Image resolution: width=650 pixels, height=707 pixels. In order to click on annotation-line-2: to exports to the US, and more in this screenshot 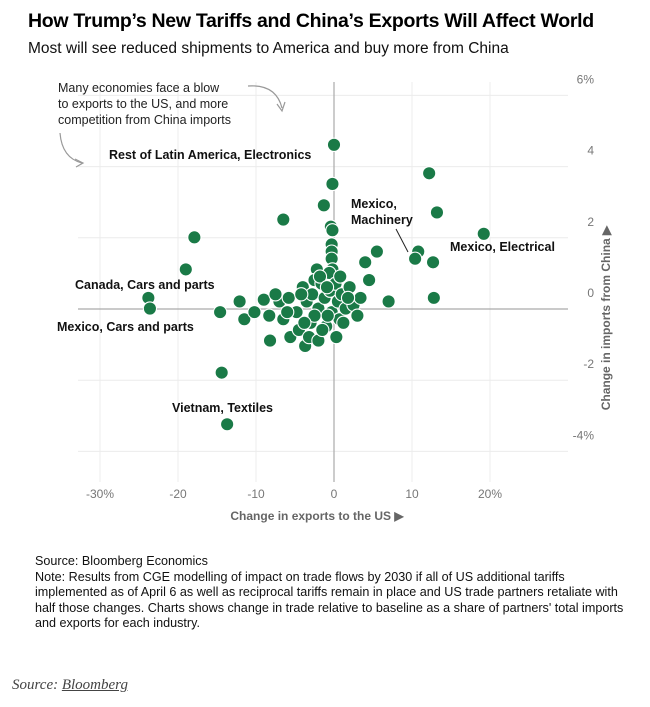, I will do `click(143, 104)`.